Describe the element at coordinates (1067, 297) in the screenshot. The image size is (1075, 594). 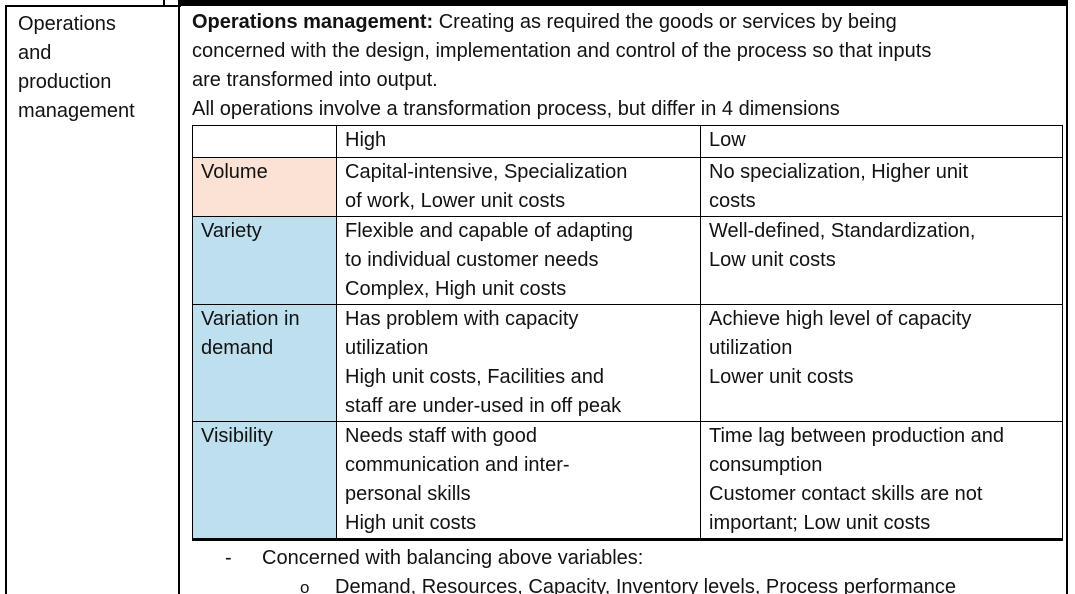
I see `outer-table-right-border` at that location.